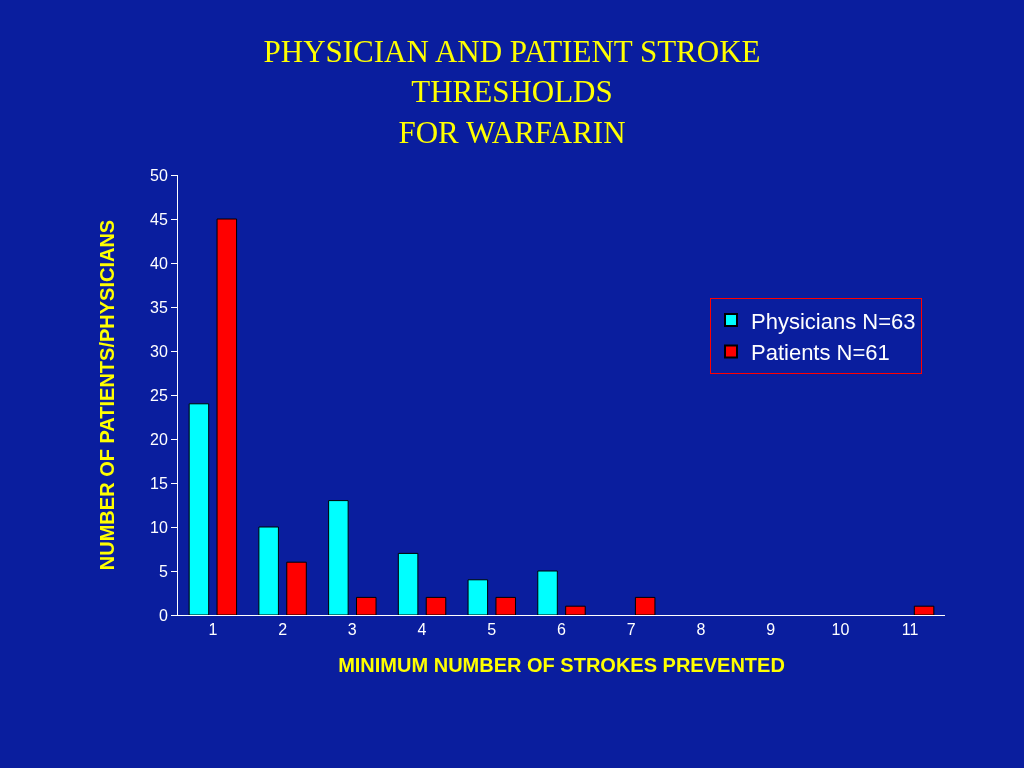 Image resolution: width=1024 pixels, height=768 pixels. Describe the element at coordinates (159, 219) in the screenshot. I see `y-tick-label: 45` at that location.